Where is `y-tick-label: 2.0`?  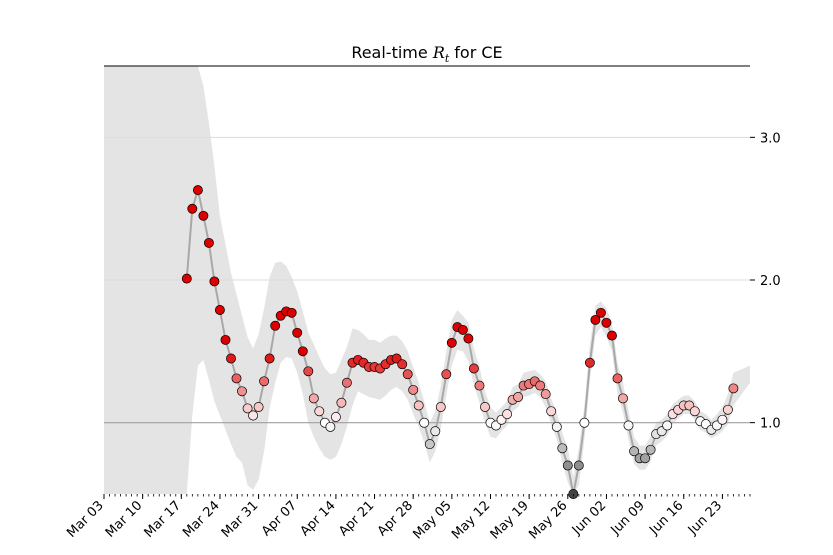
y-tick-label: 2.0 is located at coordinates (770, 281).